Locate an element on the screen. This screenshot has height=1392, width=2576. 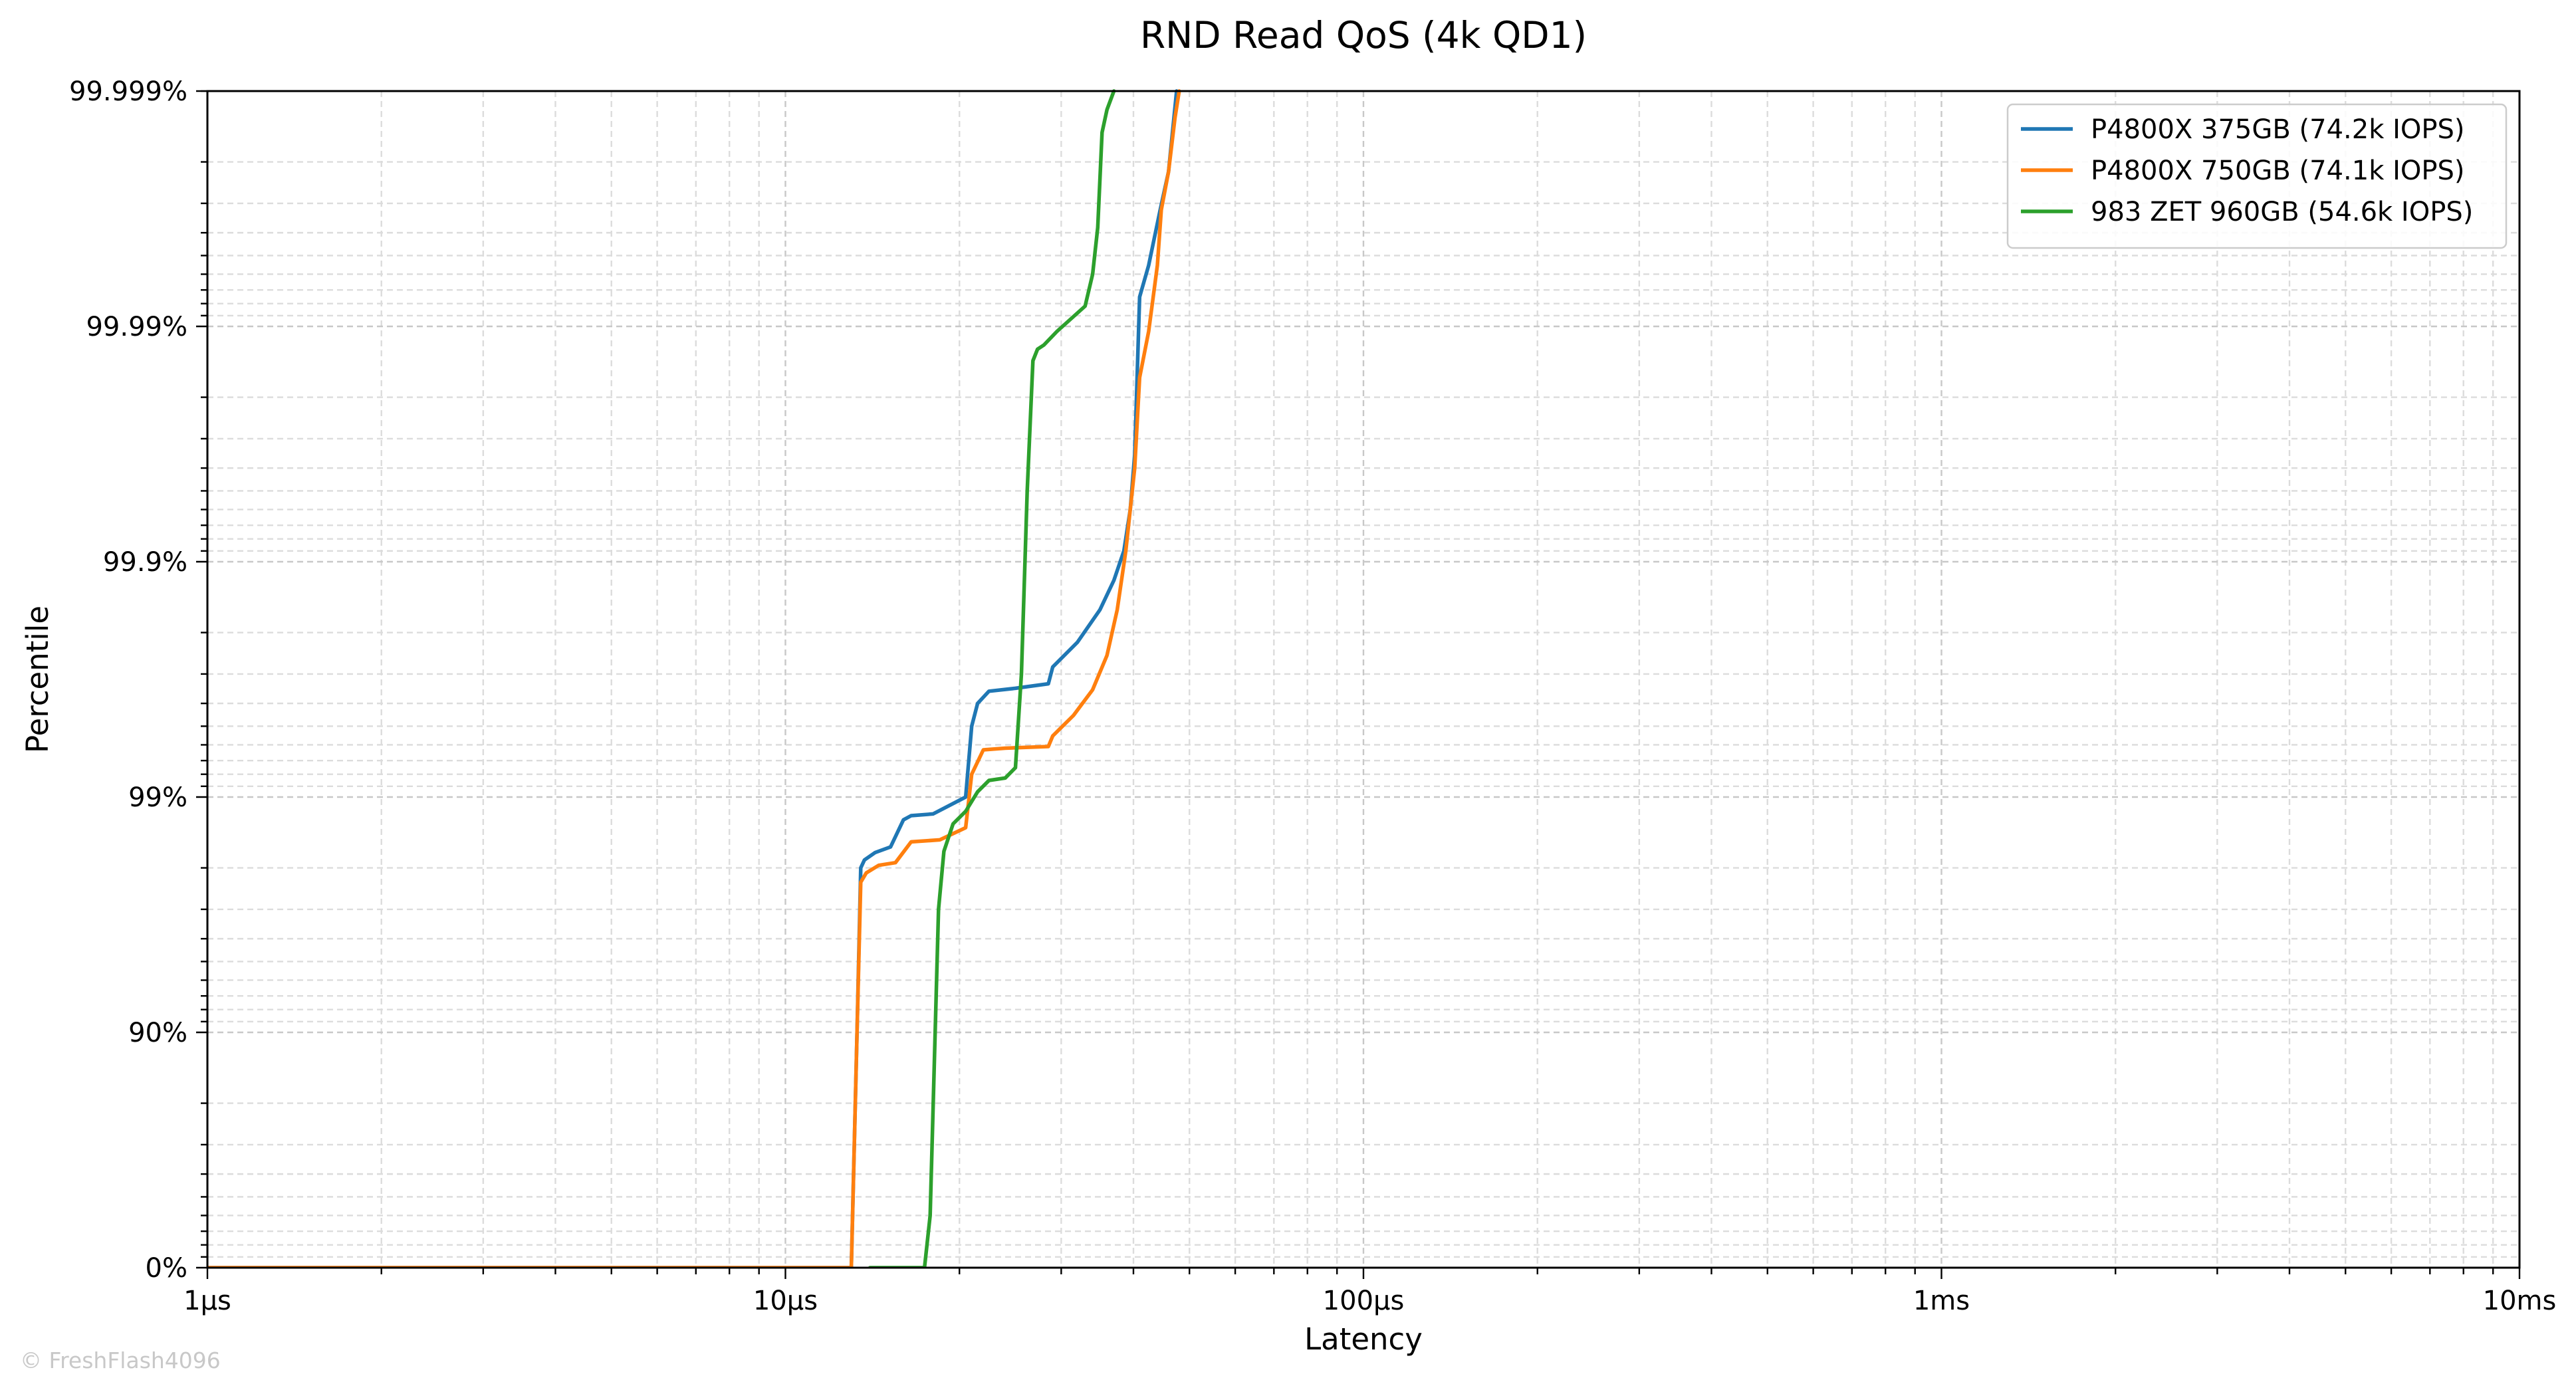
y-tick-label: 0% is located at coordinates (166, 1268).